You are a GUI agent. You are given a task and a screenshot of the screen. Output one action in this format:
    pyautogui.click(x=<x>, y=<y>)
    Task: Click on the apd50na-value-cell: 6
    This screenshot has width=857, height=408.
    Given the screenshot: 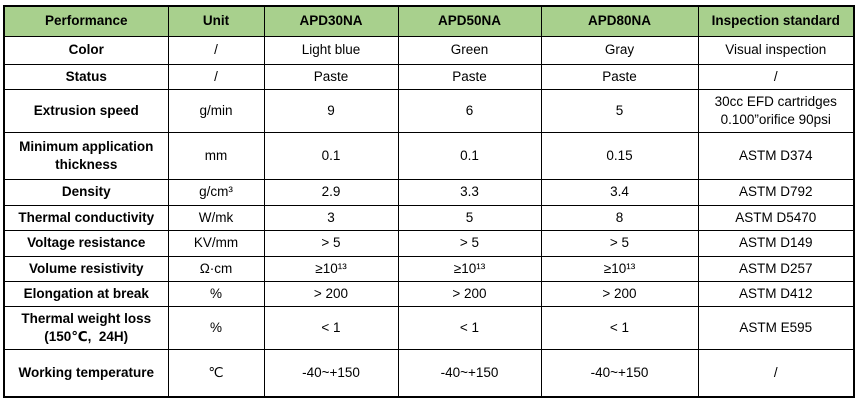 What is the action you would take?
    pyautogui.click(x=469, y=110)
    